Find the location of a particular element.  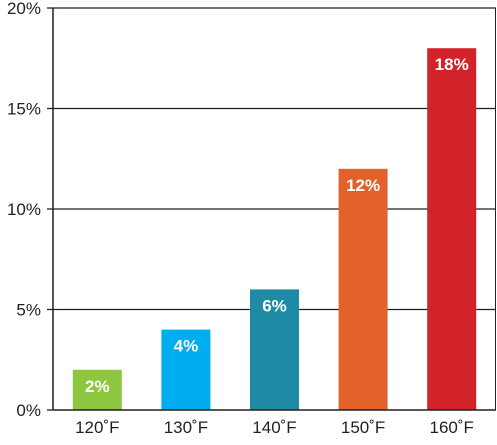

data-label: 18% is located at coordinates (452, 64).